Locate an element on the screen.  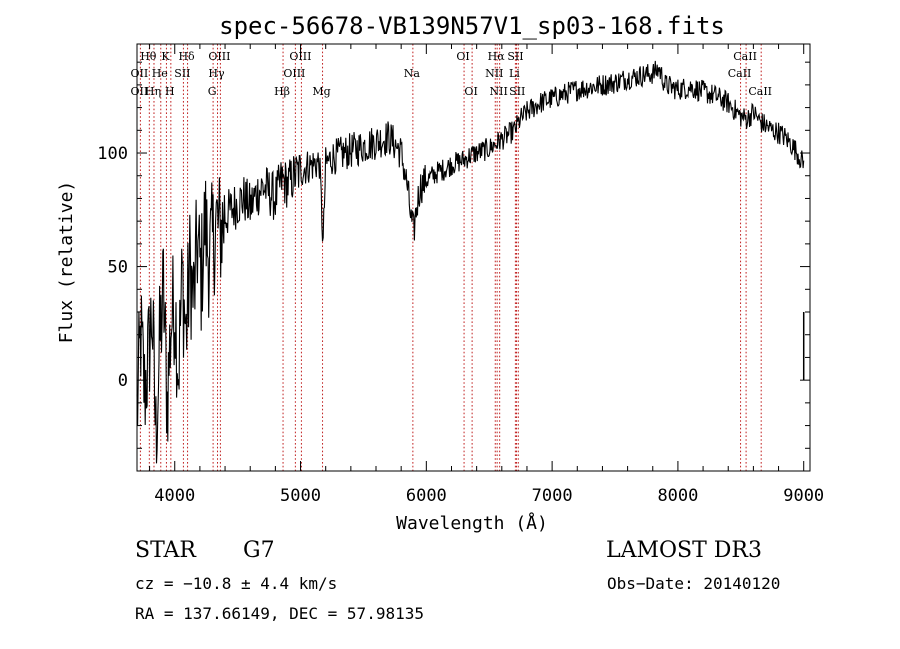
x-tick-label: 4000 is located at coordinates (174, 496).